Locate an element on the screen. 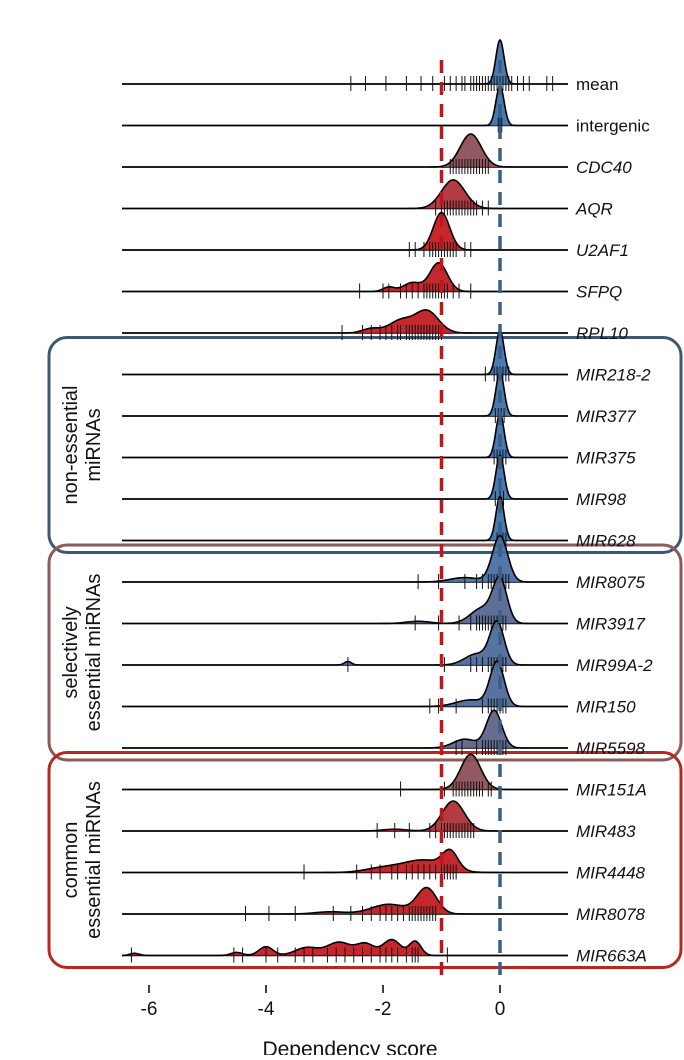  ridge-MIR375 is located at coordinates (345, 438).